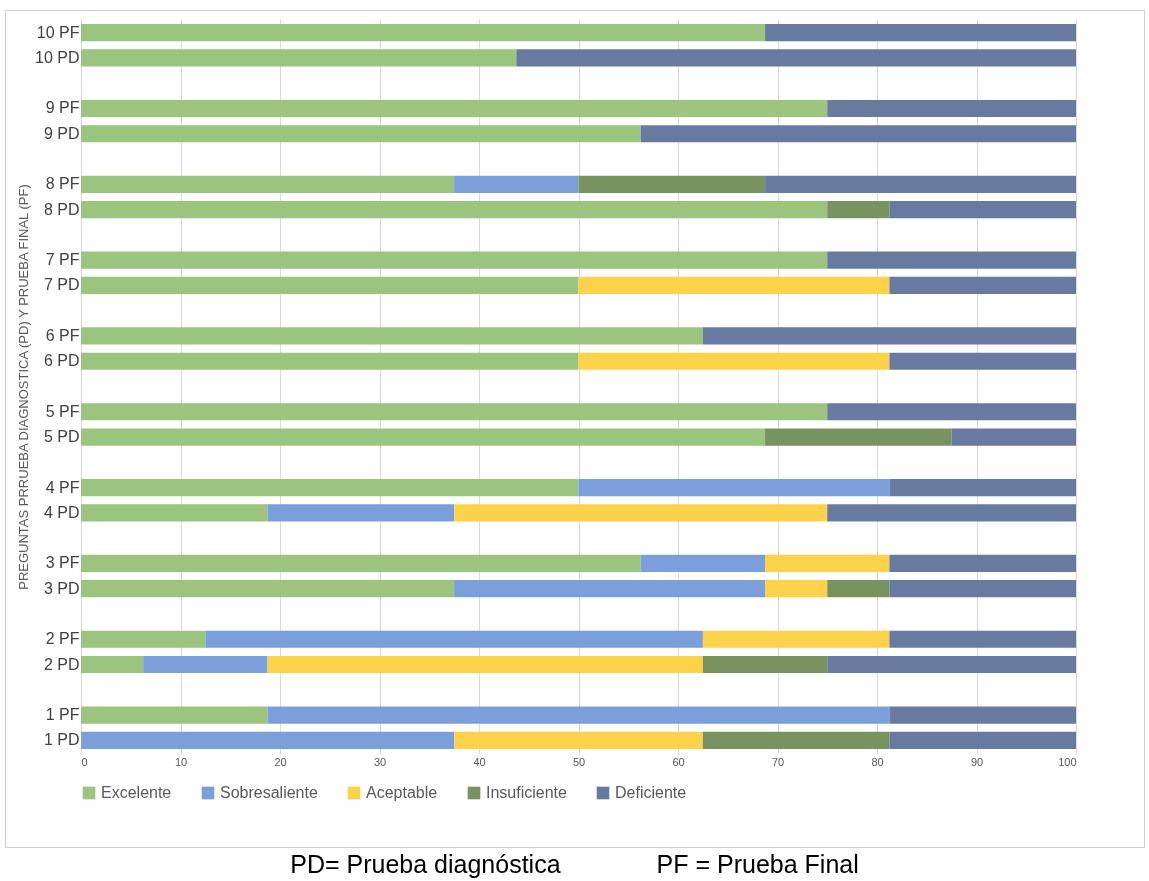 This screenshot has height=881, width=1149. Describe the element at coordinates (62, 411) in the screenshot. I see `y-tick-label: 5 PF` at that location.